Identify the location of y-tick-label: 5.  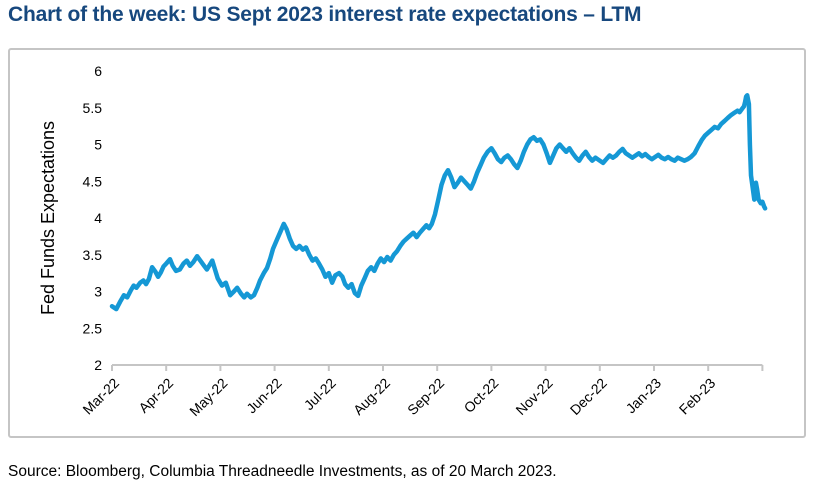
(98, 145).